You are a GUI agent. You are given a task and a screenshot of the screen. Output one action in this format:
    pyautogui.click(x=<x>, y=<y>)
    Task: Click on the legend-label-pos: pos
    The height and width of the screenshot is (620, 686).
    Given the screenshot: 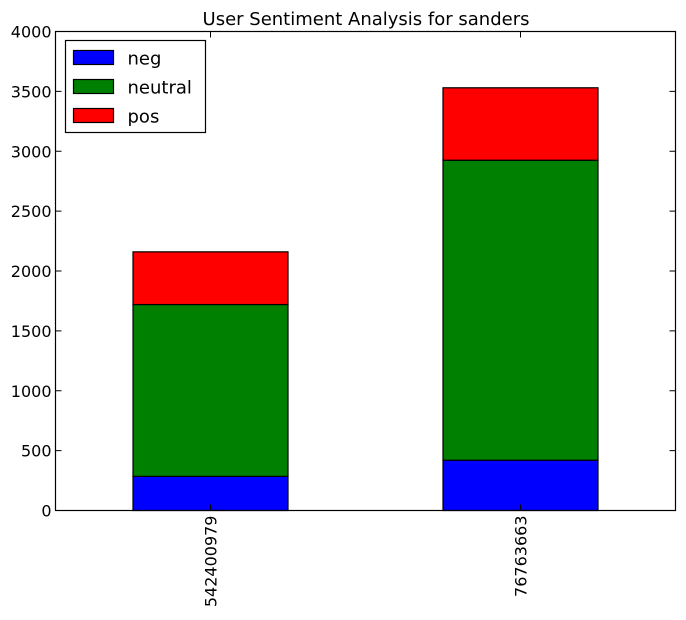 What is the action you would take?
    pyautogui.click(x=144, y=117)
    